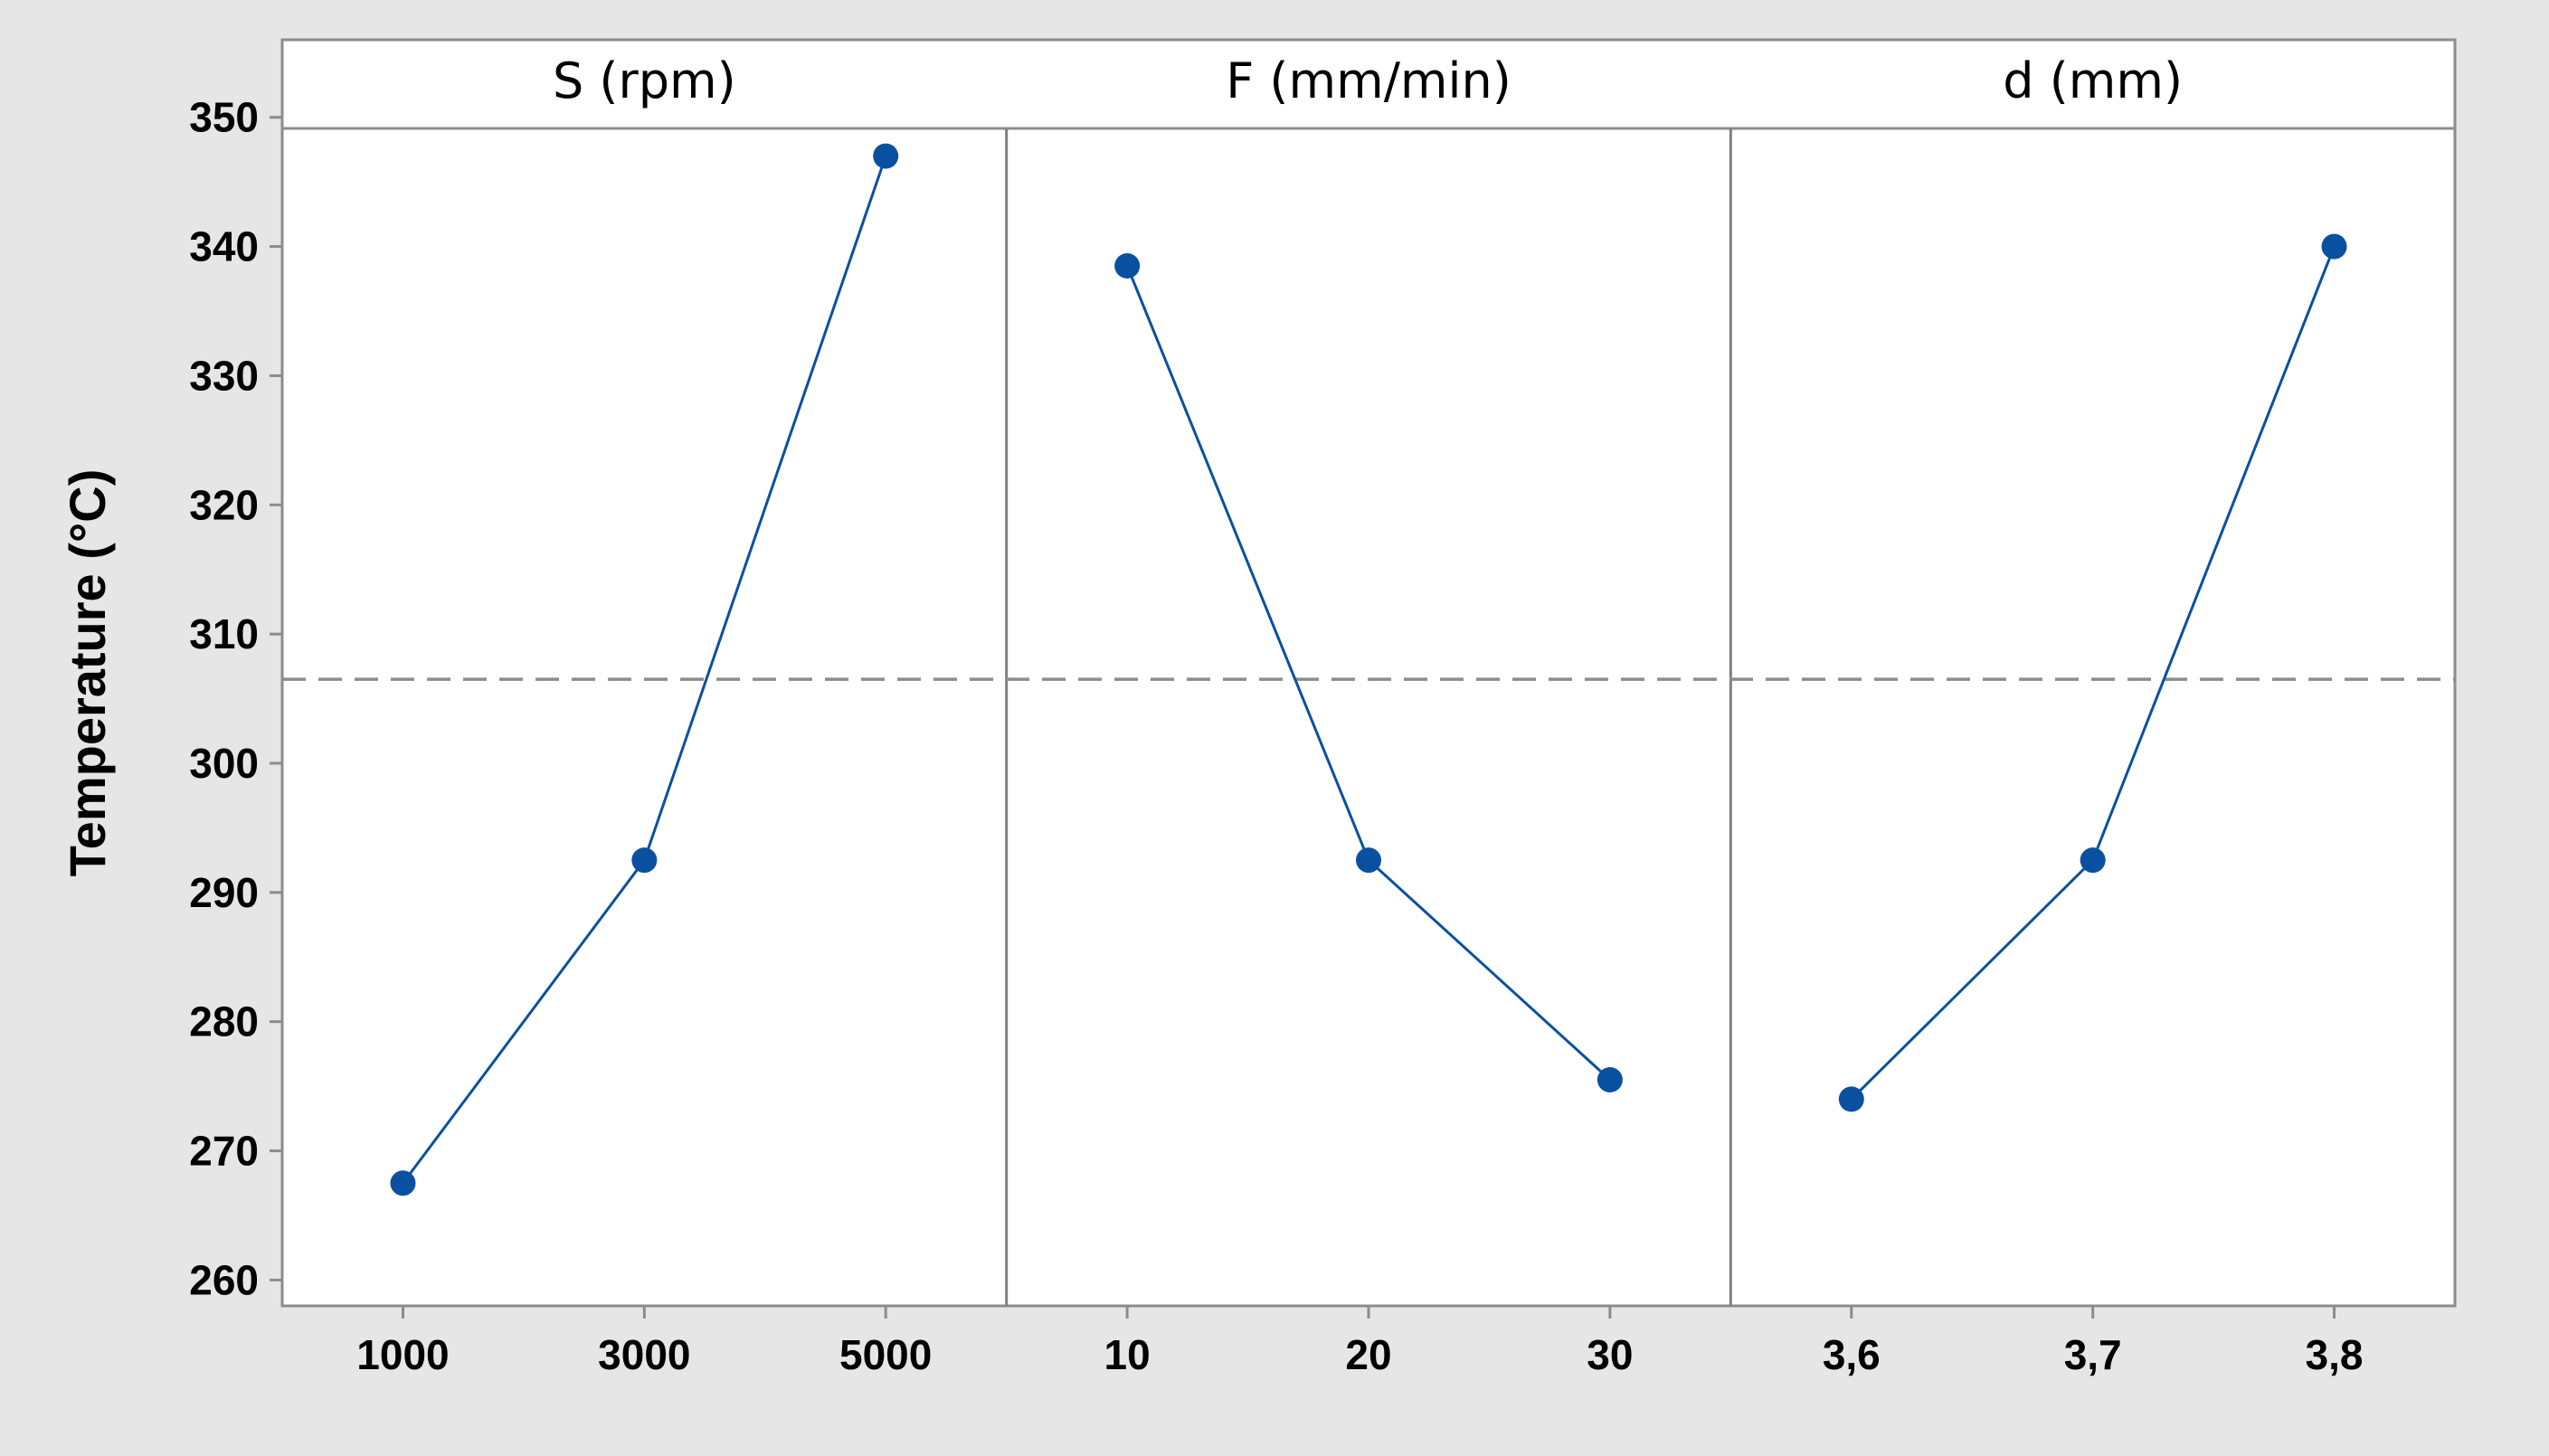 The width and height of the screenshot is (2549, 1456). Describe the element at coordinates (2093, 80) in the screenshot. I see `panel-title: d (mm)` at that location.